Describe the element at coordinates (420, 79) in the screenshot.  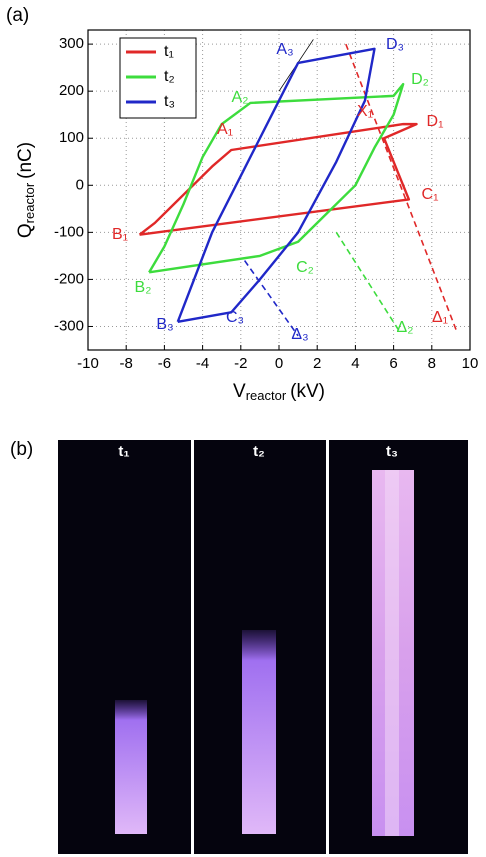
I see `point-label: D₂` at that location.